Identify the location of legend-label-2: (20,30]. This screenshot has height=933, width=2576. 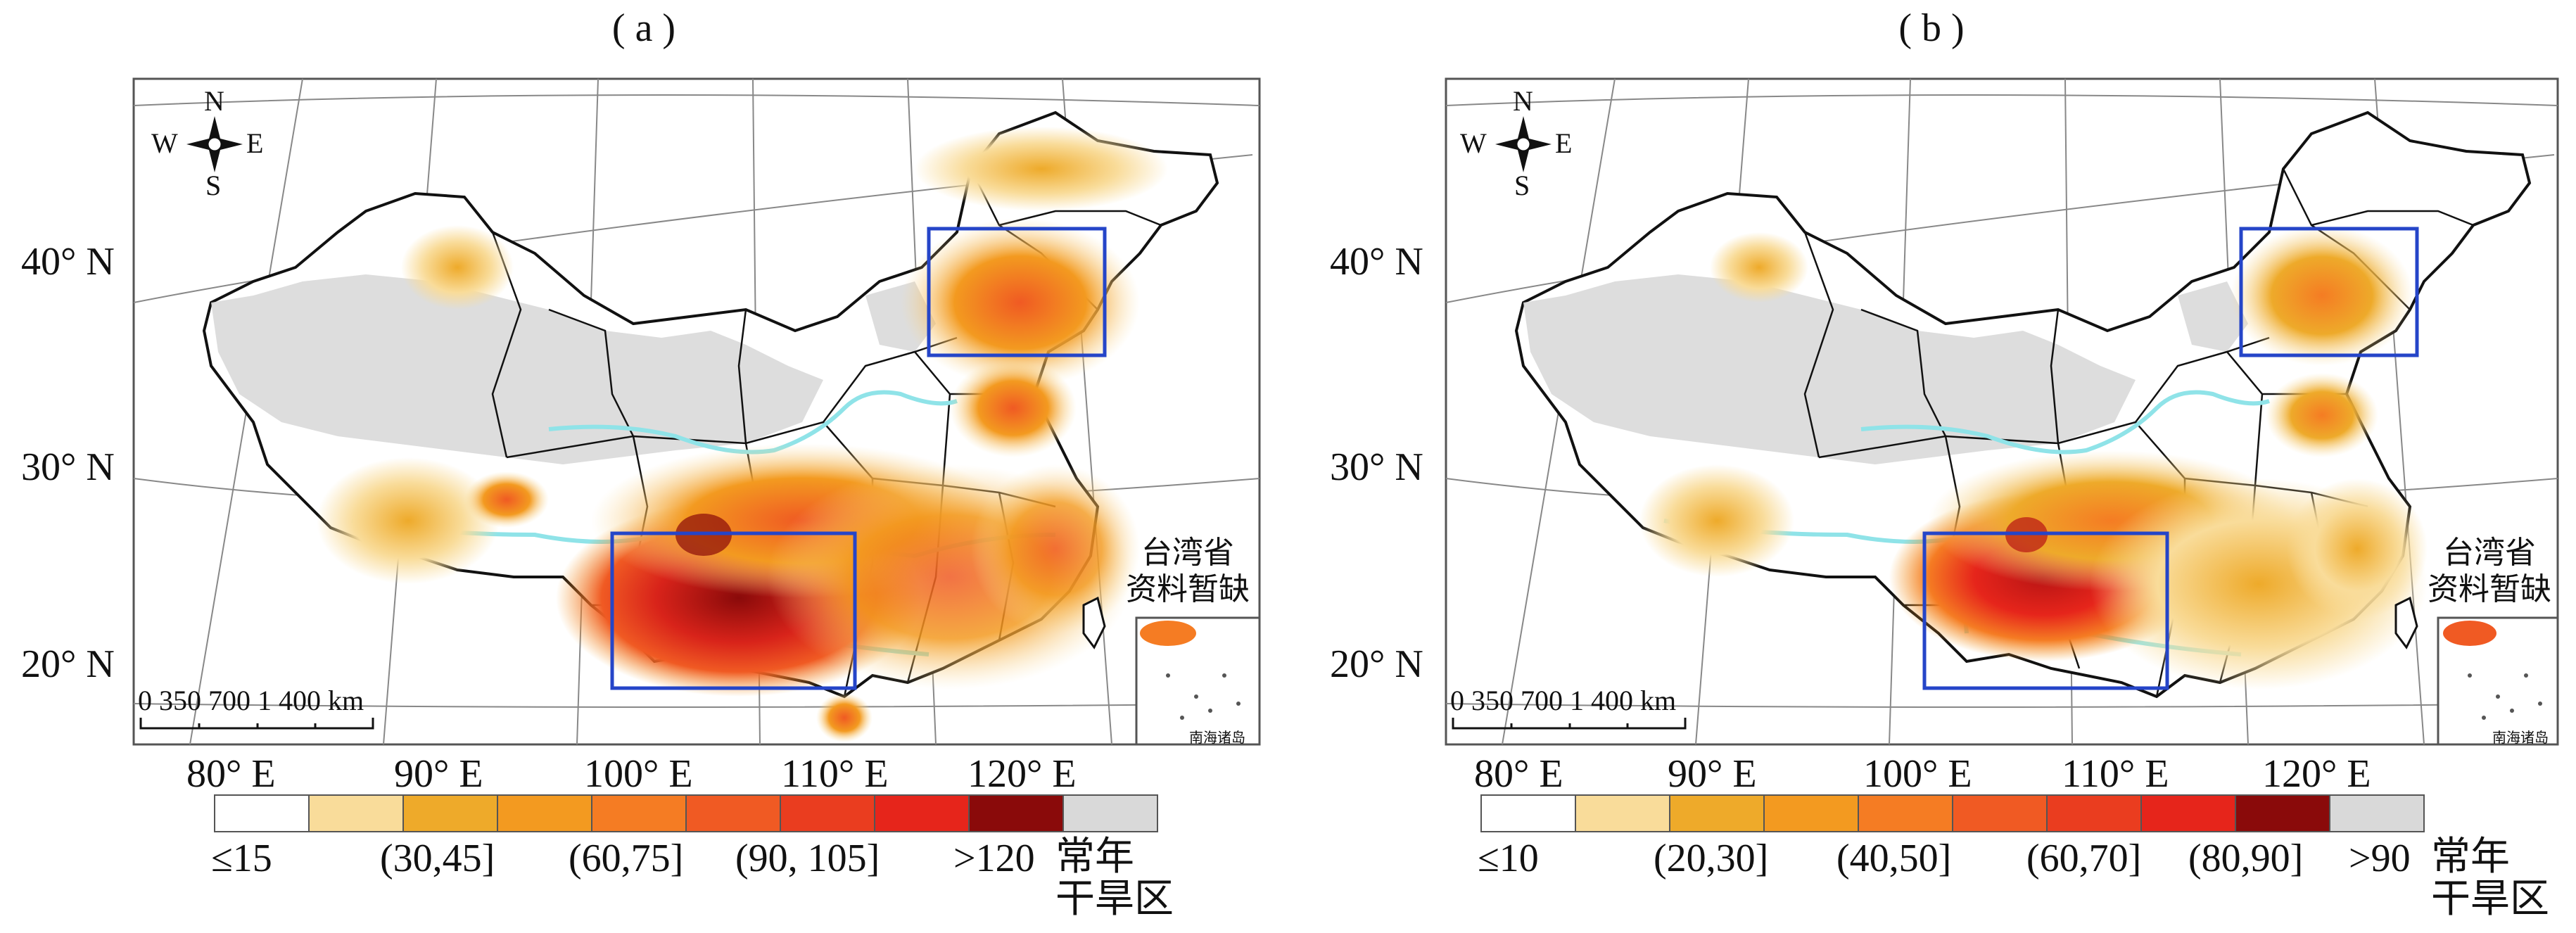
(1711, 859).